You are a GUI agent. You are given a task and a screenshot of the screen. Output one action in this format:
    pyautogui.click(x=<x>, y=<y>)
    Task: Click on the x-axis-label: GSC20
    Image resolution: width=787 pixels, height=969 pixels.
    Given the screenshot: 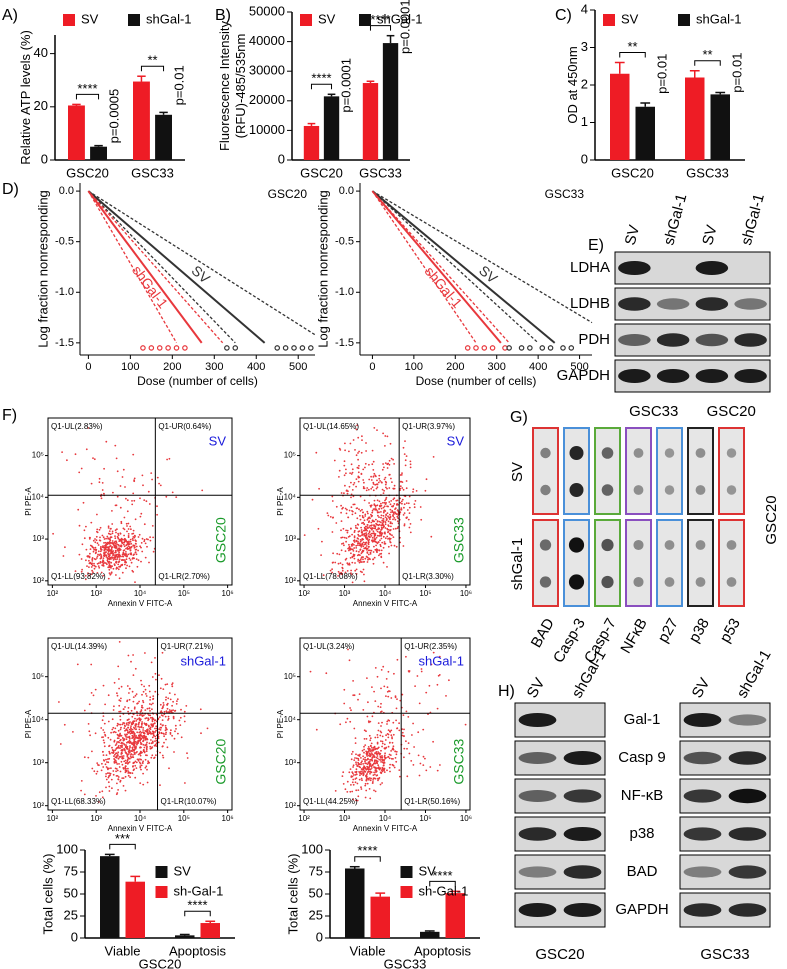 What is the action you would take?
    pyautogui.click(x=160, y=962)
    